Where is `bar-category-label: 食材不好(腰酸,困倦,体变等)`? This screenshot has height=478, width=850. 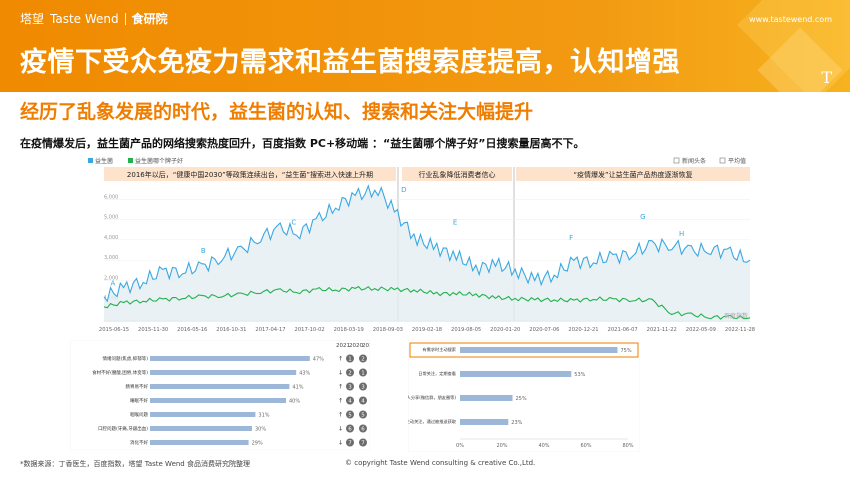
bar-category-label: 食材不好(腰酸,困倦,体变等) is located at coordinates (120, 372).